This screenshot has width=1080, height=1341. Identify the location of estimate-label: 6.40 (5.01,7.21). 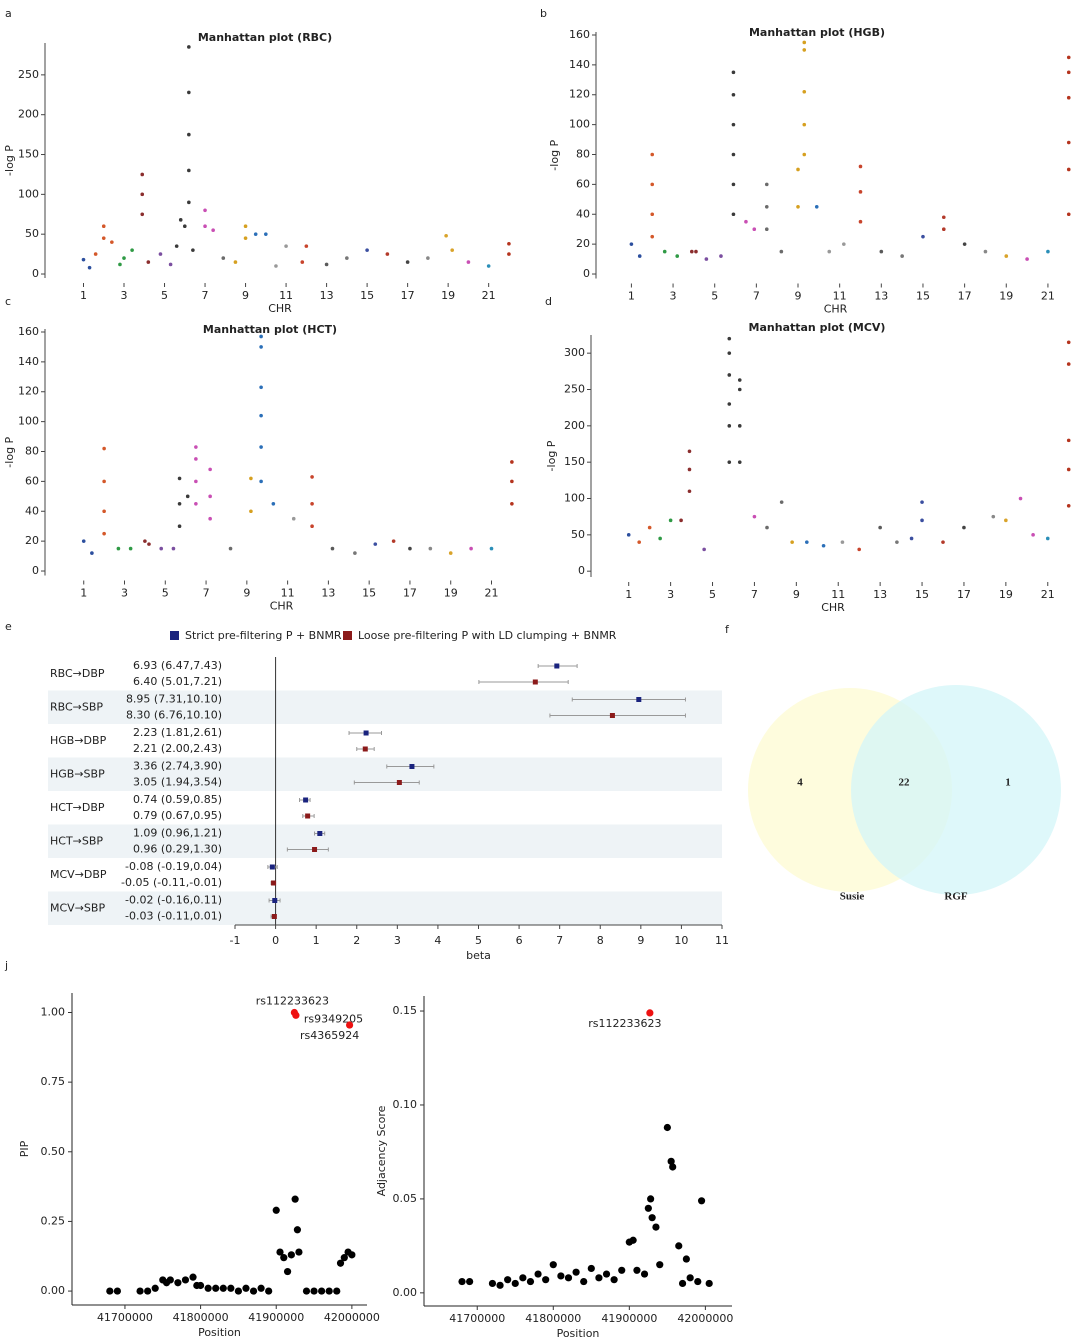
(177, 681).